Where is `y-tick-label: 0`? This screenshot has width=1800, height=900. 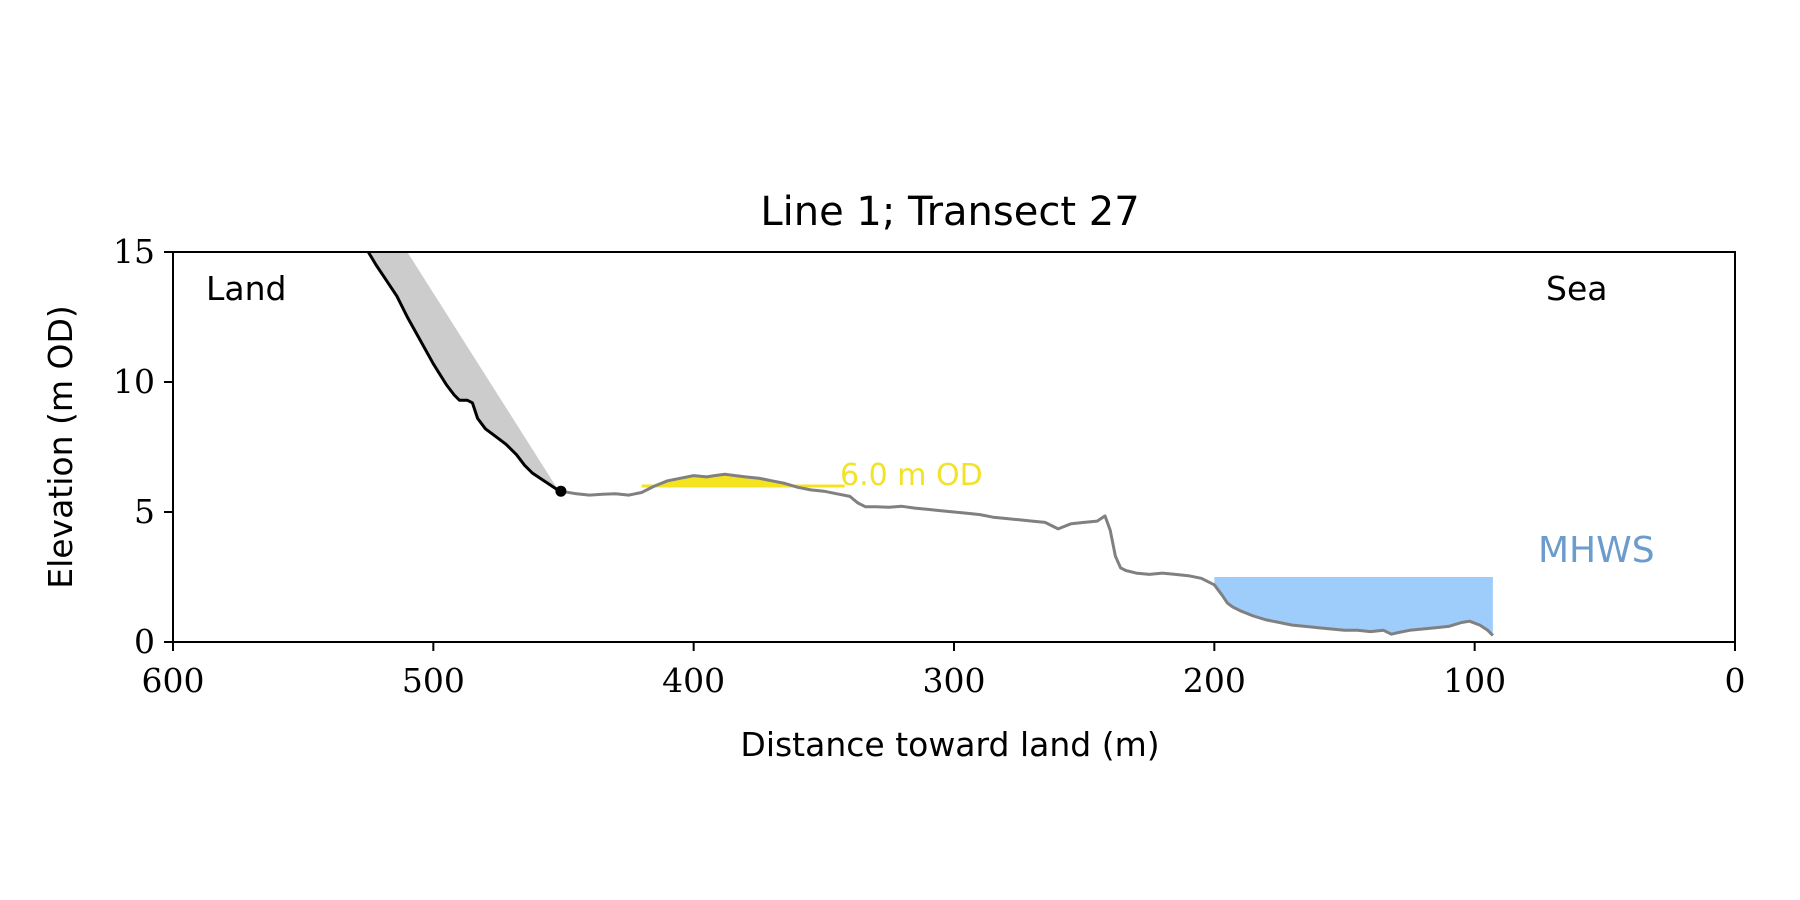 y-tick-label: 0 is located at coordinates (144, 641).